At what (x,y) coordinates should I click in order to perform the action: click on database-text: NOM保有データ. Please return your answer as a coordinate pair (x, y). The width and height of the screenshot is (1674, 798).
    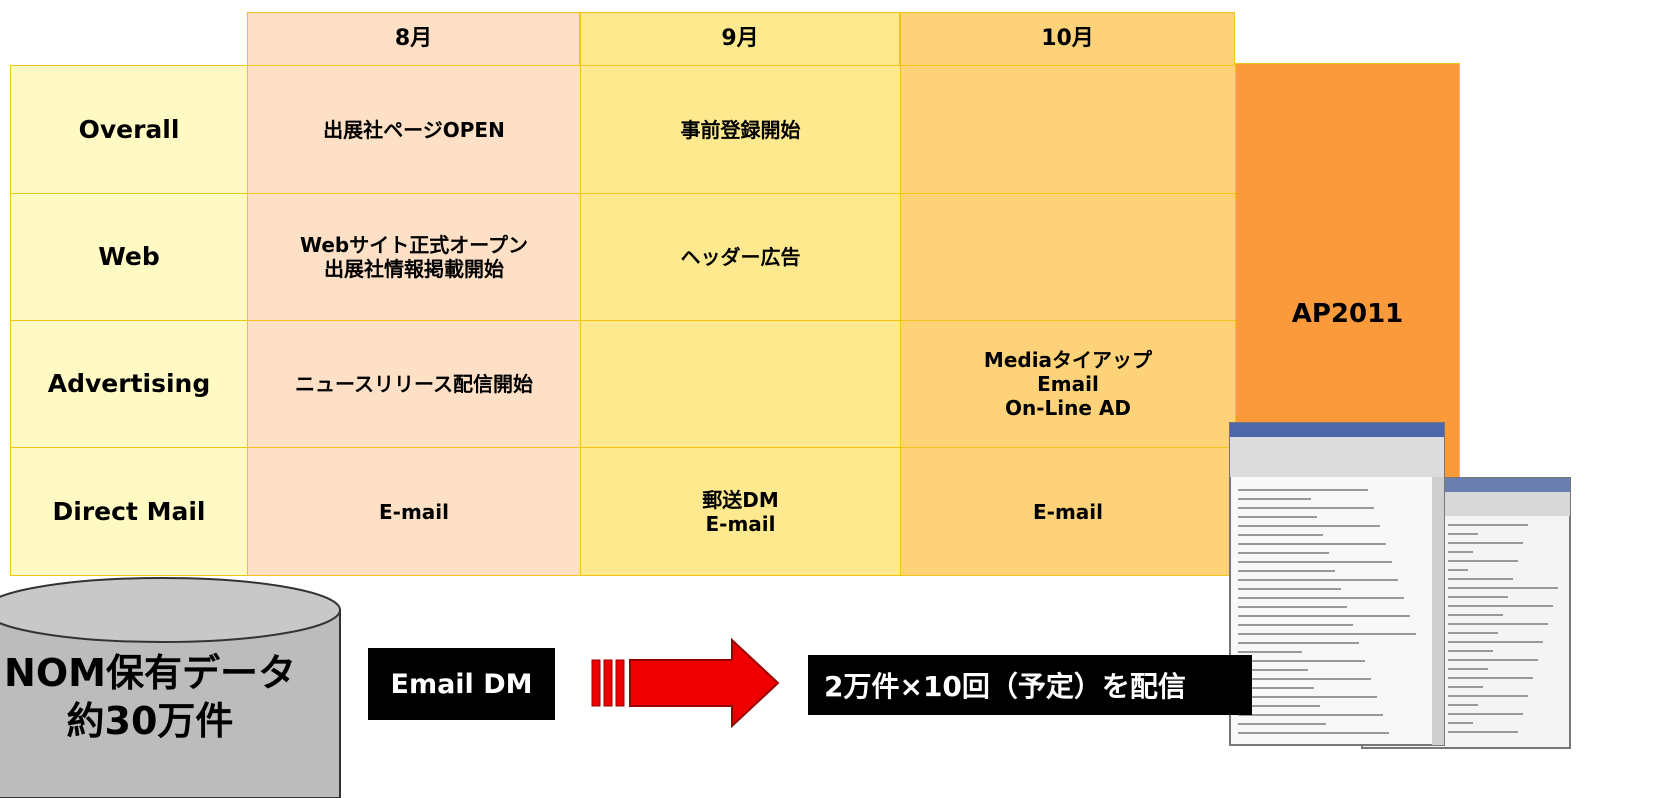
    Looking at the image, I should click on (150, 673).